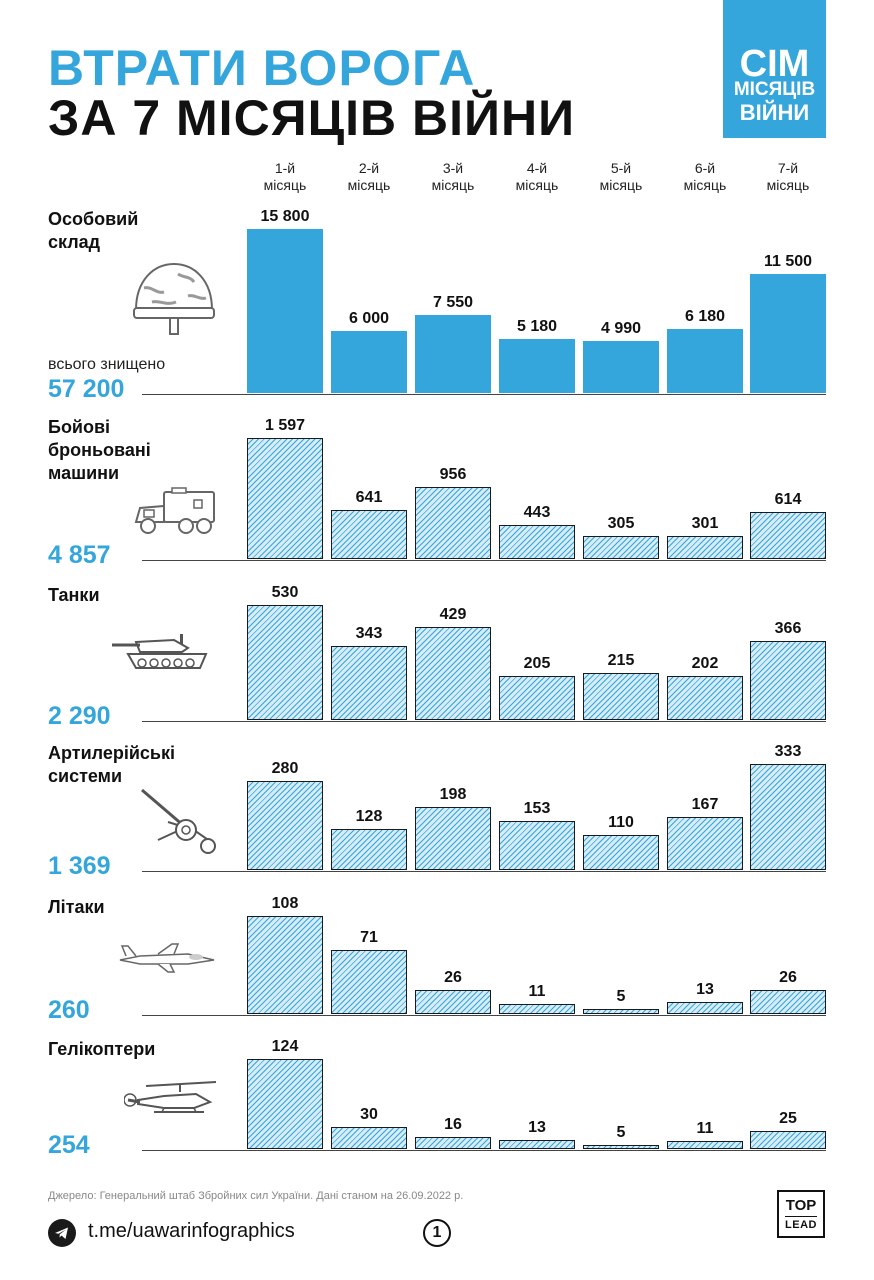  What do you see at coordinates (774, 112) in the screenshot?
I see `badge-line-3: ВІЙНИ` at bounding box center [774, 112].